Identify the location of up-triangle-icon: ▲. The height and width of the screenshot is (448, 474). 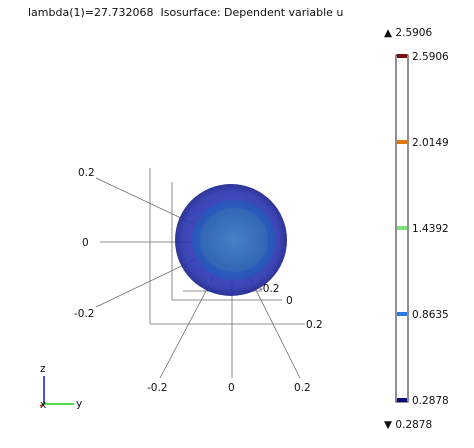
(388, 33).